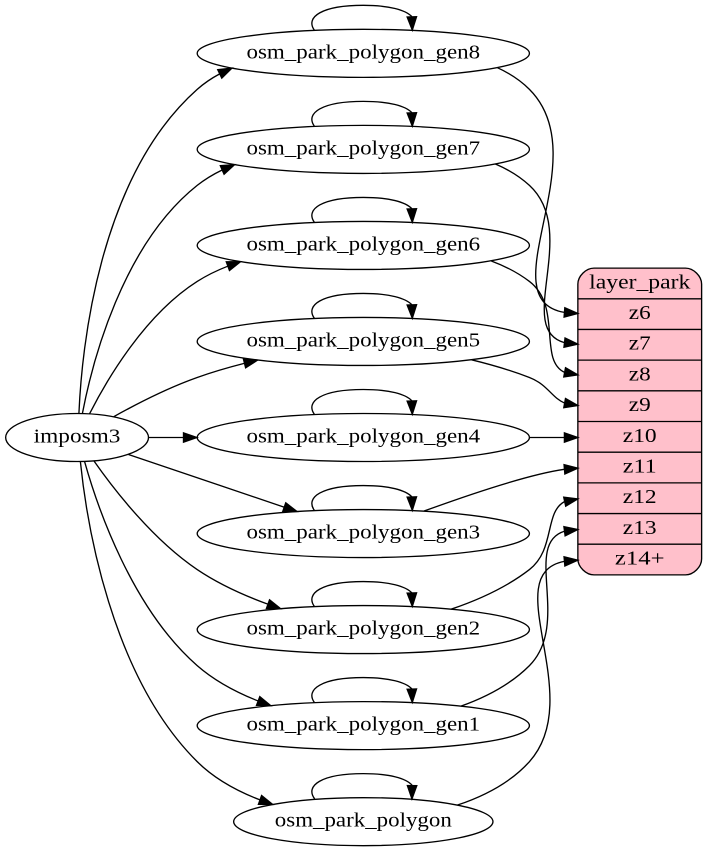 Image resolution: width=707 pixels, height=851 pixels. I want to click on svg-text: z12, so click(640, 497).